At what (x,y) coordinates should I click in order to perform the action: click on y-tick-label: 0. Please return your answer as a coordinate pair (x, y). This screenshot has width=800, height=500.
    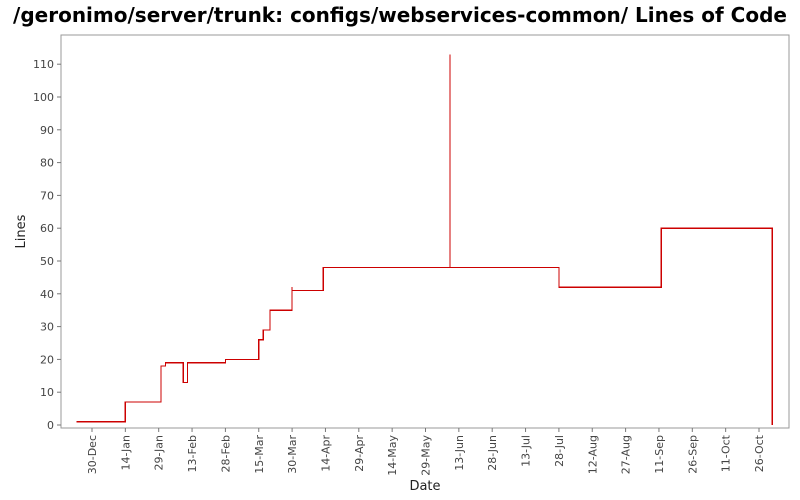
    Looking at the image, I should click on (50, 425).